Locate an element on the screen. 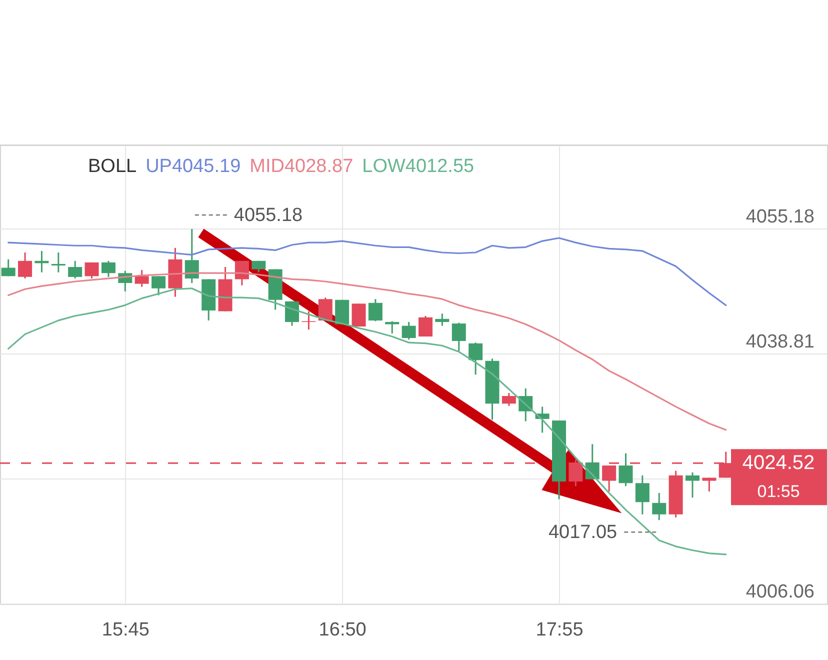  text: LOW4012.55 is located at coordinates (418, 166).